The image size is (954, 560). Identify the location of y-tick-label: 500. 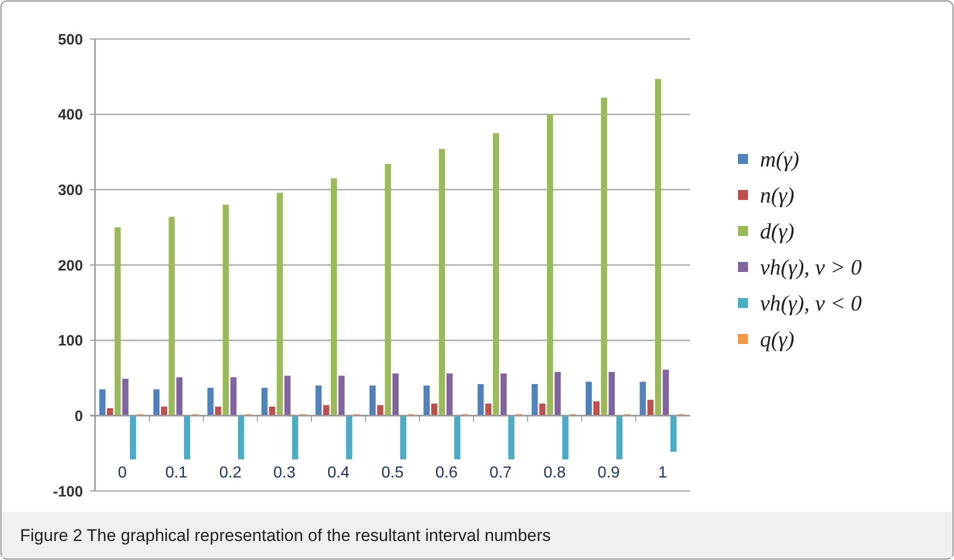
(70, 39).